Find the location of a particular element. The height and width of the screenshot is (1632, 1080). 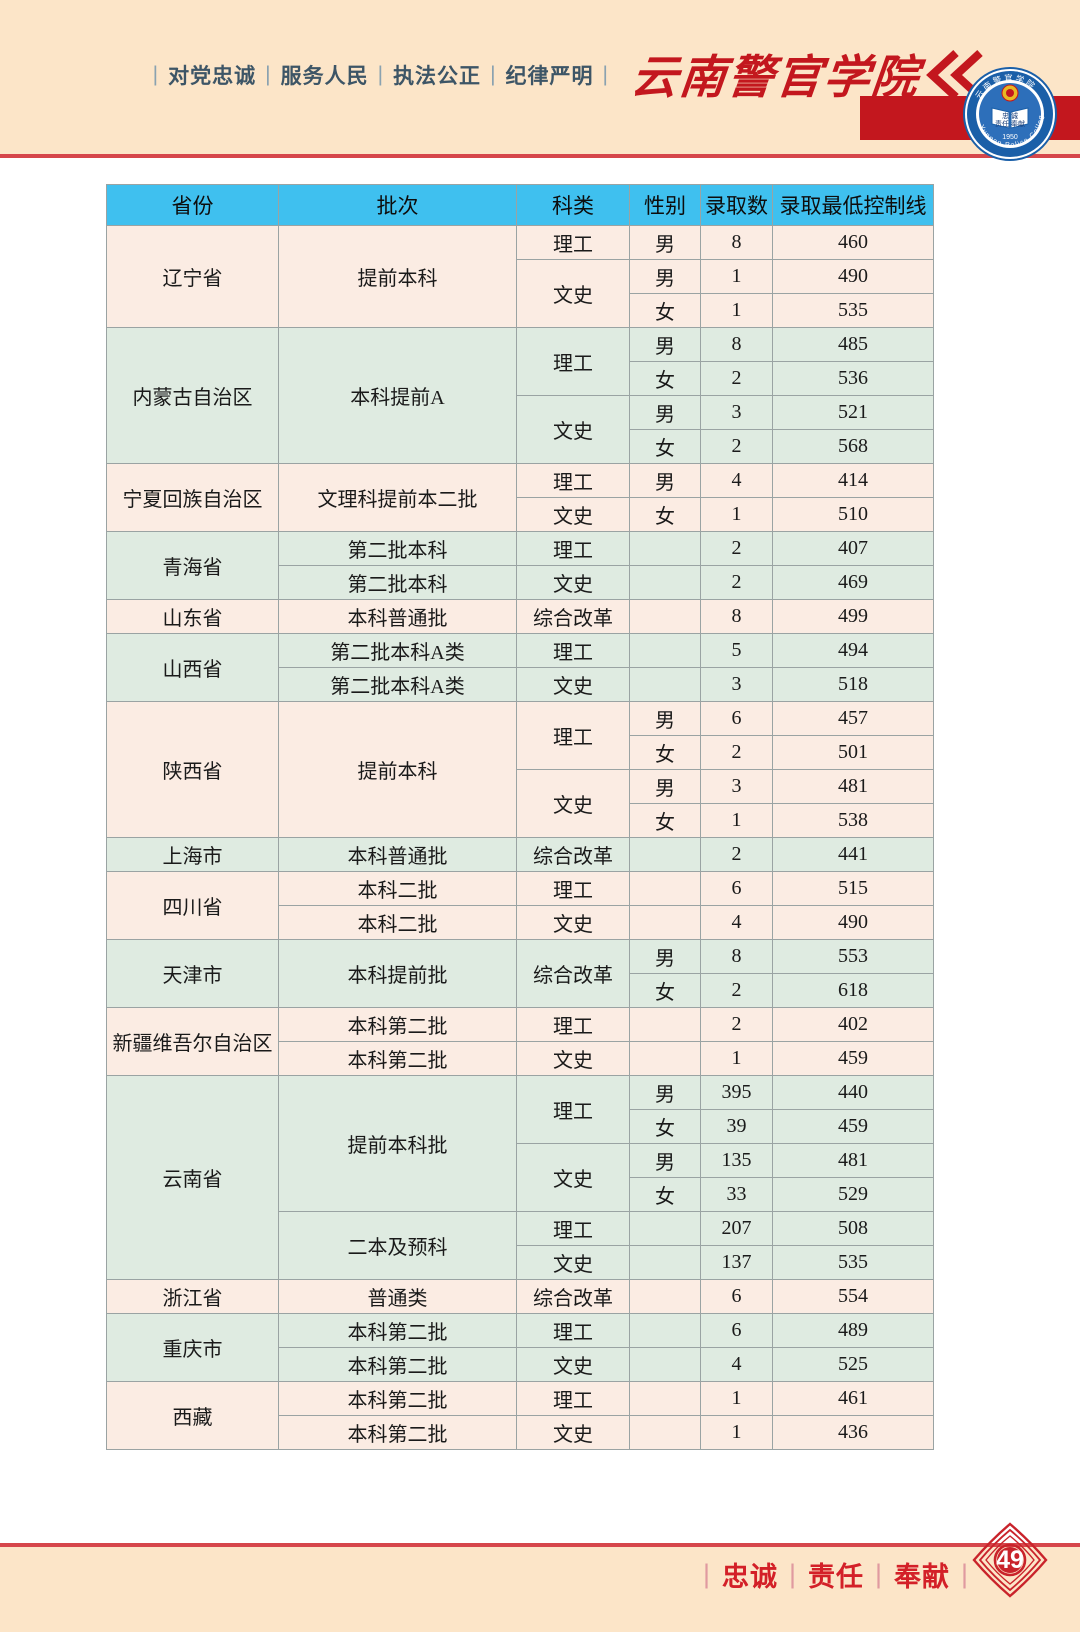

table-row: 内蒙古自治区 本科提前A 理工男 8 485 is located at coordinates (520, 395).